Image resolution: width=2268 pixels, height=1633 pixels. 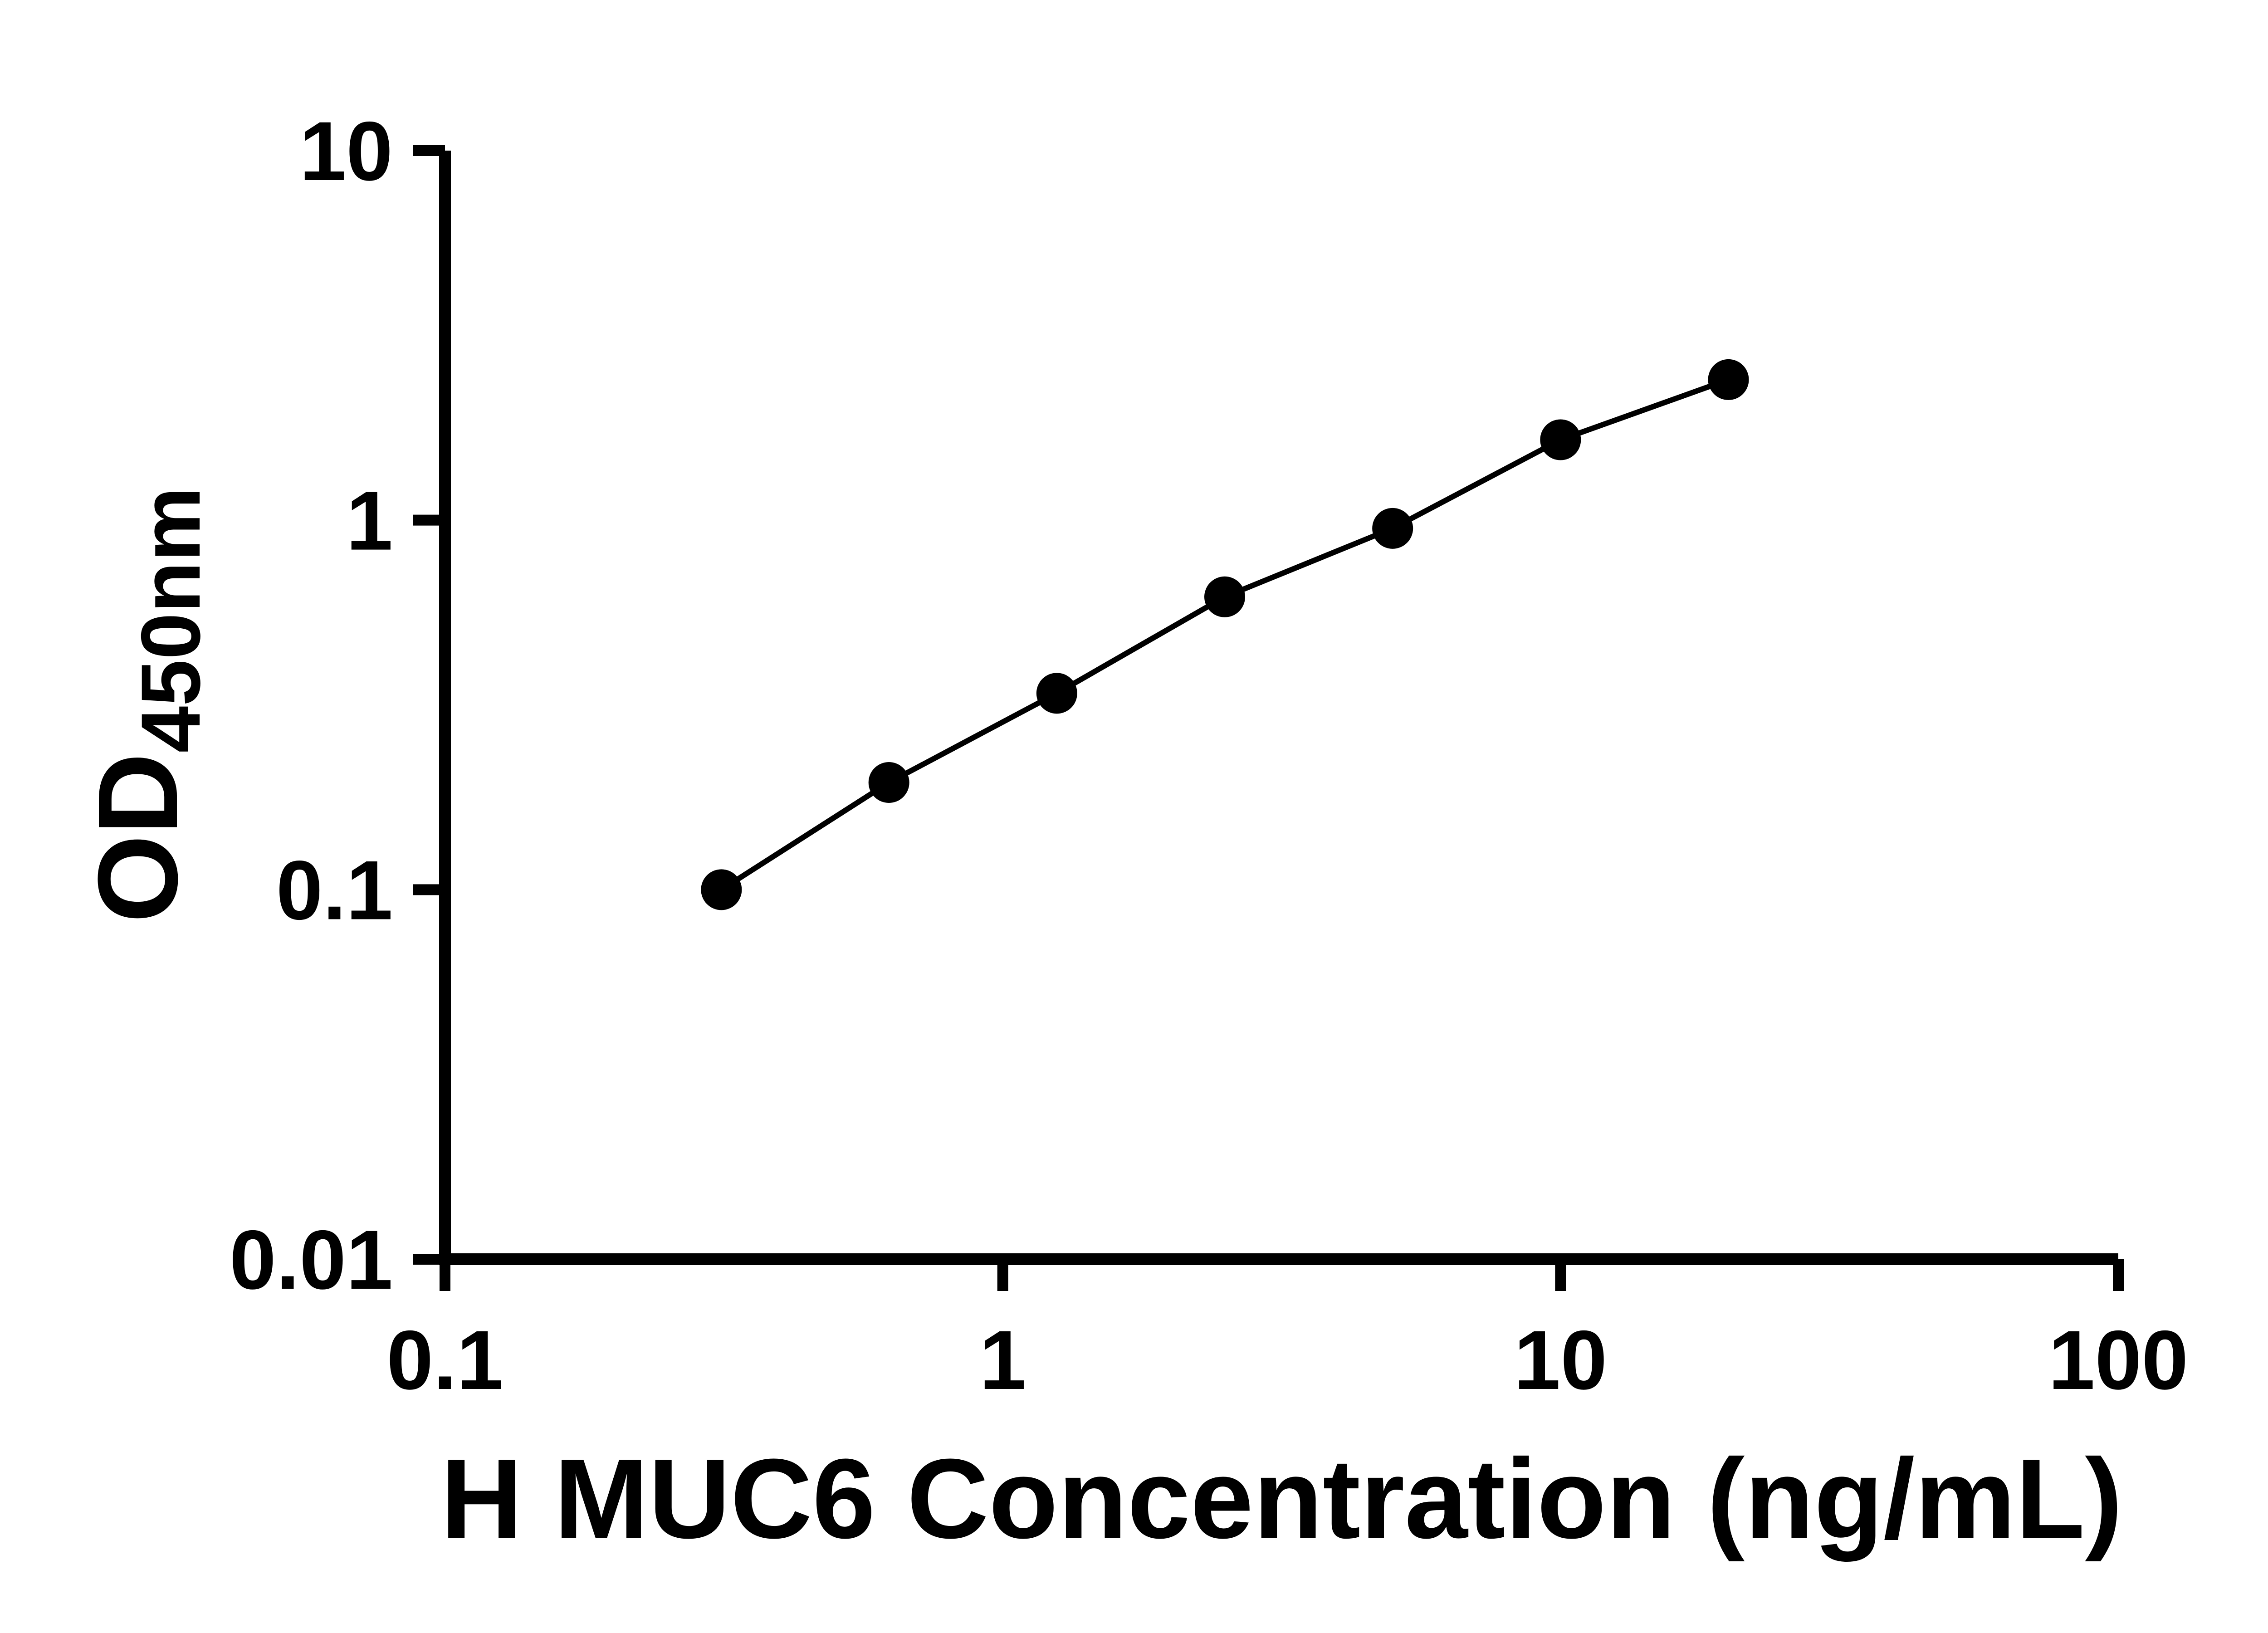 I want to click on x-axis-title: H MUC6 Concentration (ng/mL), so click(x=1281, y=1498).